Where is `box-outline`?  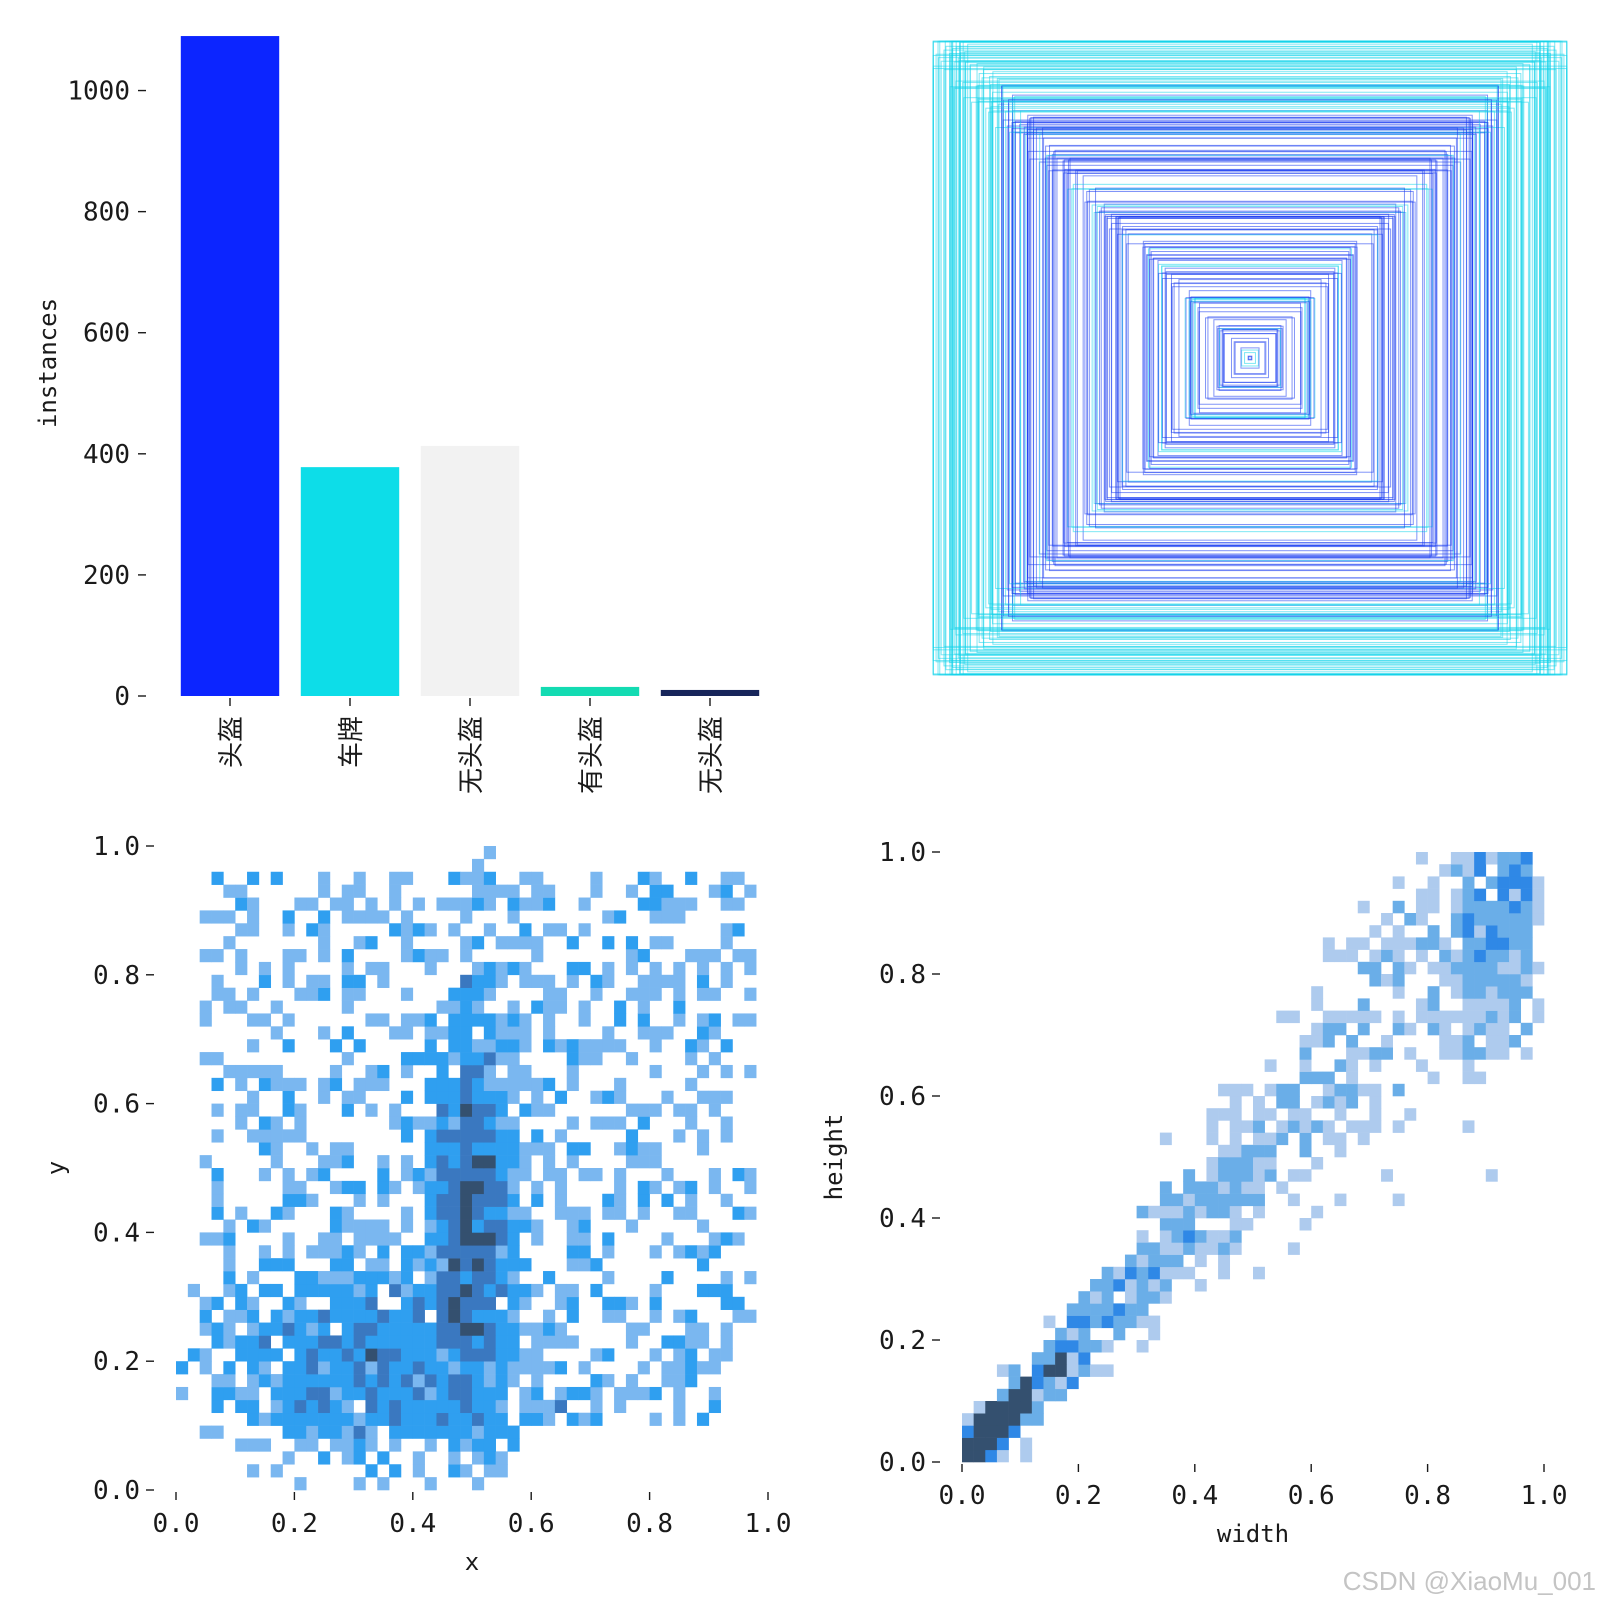 box-outline is located at coordinates (1250, 358).